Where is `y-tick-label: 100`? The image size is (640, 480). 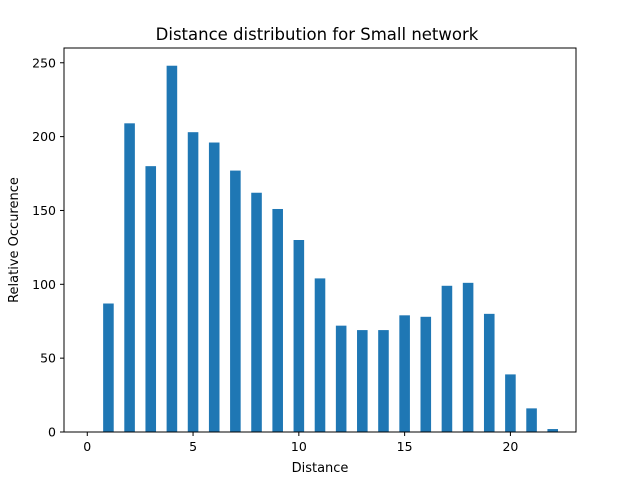 y-tick-label: 100 is located at coordinates (44, 284).